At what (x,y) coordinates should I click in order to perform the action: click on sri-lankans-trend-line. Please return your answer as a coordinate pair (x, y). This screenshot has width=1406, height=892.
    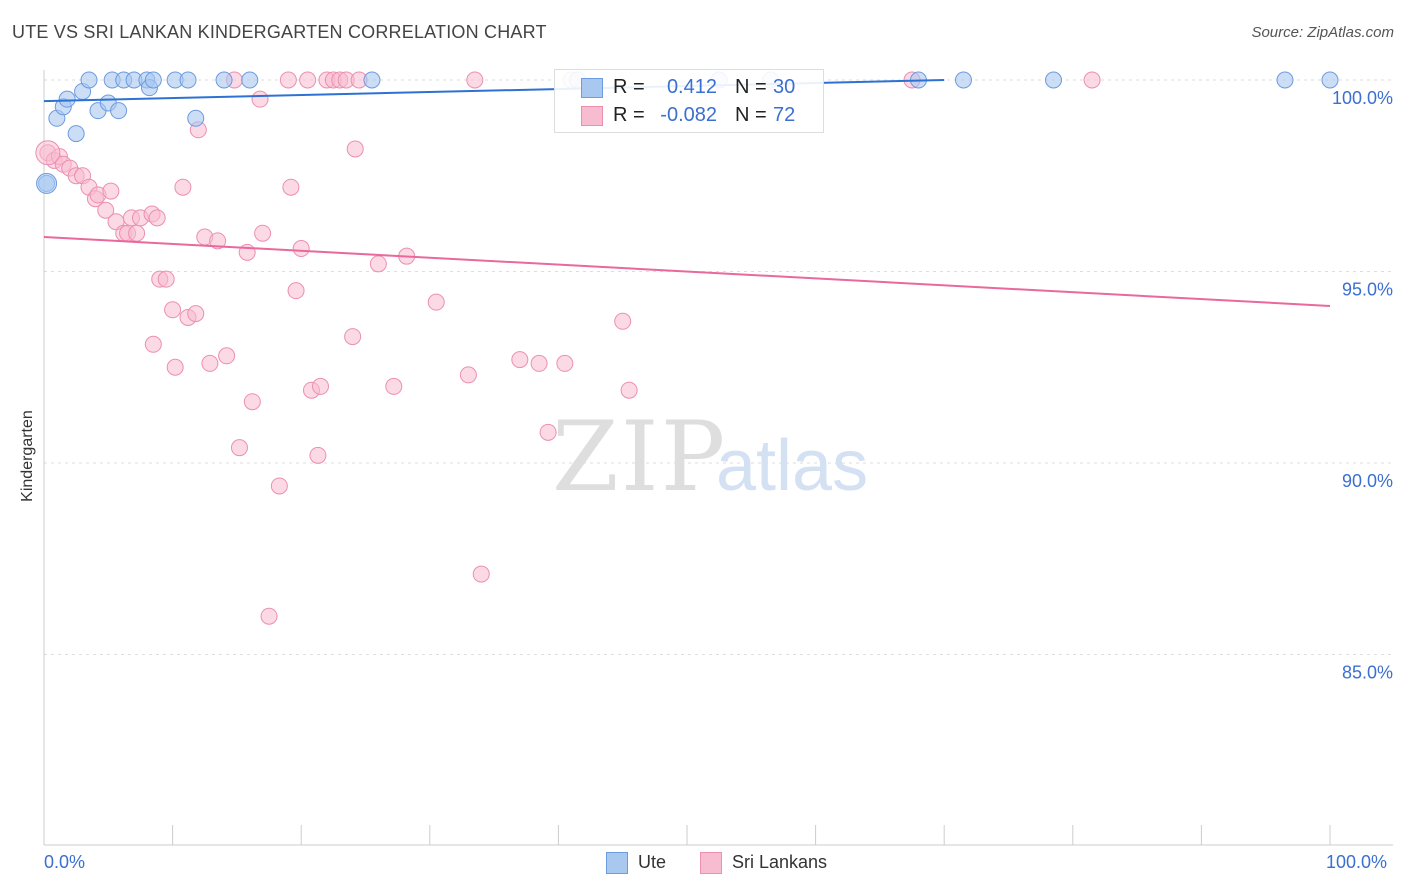
    Looking at the image, I should click on (687, 271).